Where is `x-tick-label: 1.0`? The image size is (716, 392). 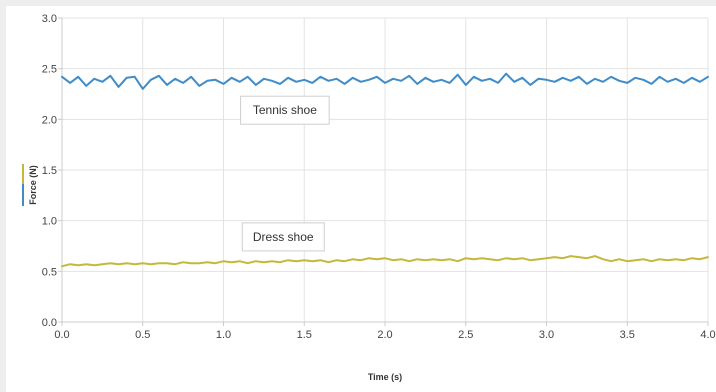
x-tick-label: 1.0 is located at coordinates (223, 335).